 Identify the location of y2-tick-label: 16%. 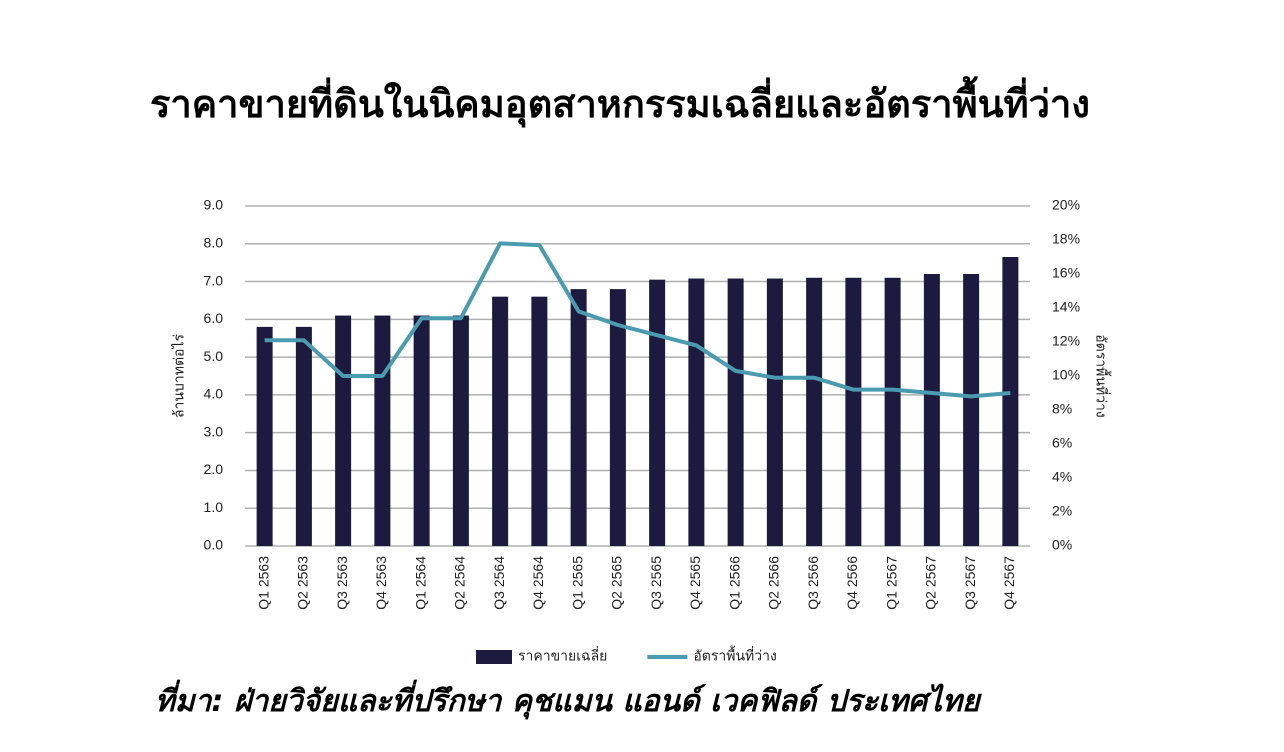
(1066, 273).